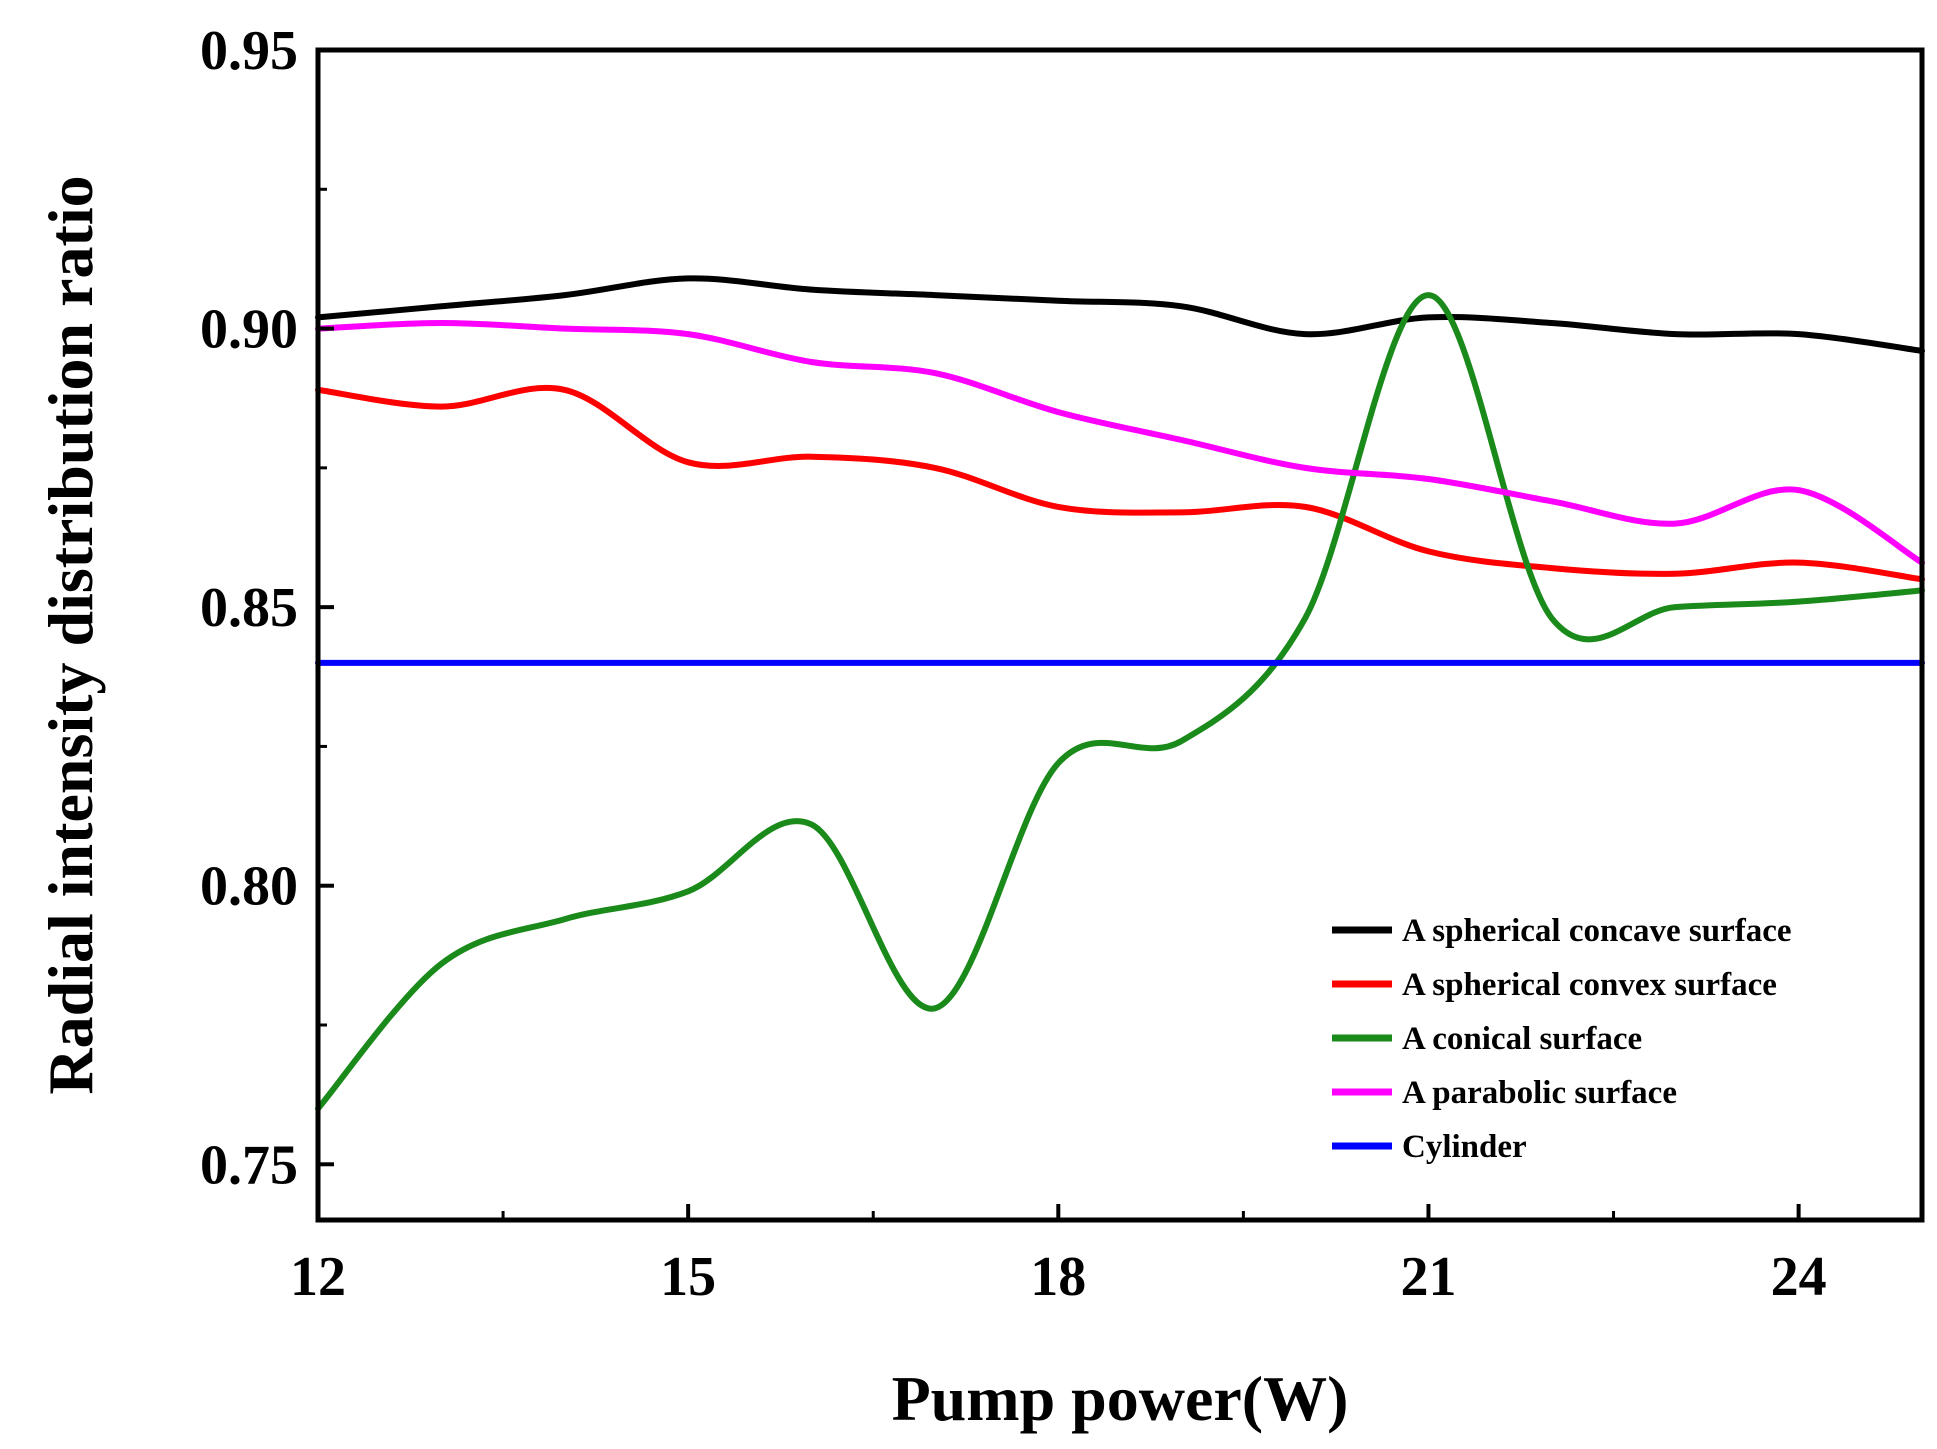  Describe the element at coordinates (249, 887) in the screenshot. I see `y-tick-label: 0.80` at that location.